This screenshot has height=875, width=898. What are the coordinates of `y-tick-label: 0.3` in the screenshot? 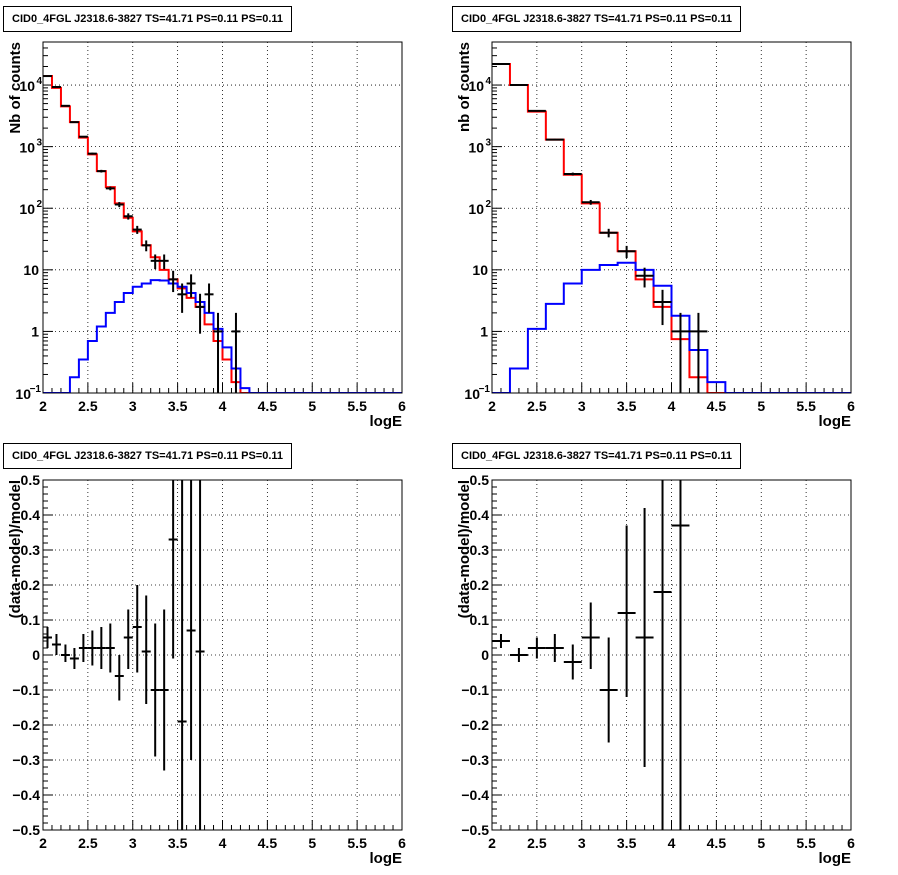 It's located at (480, 550).